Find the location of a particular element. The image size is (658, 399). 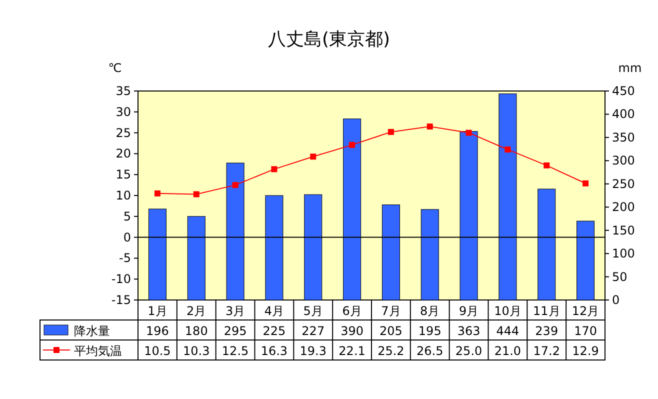

y2-tick-label: 150 is located at coordinates (623, 230).